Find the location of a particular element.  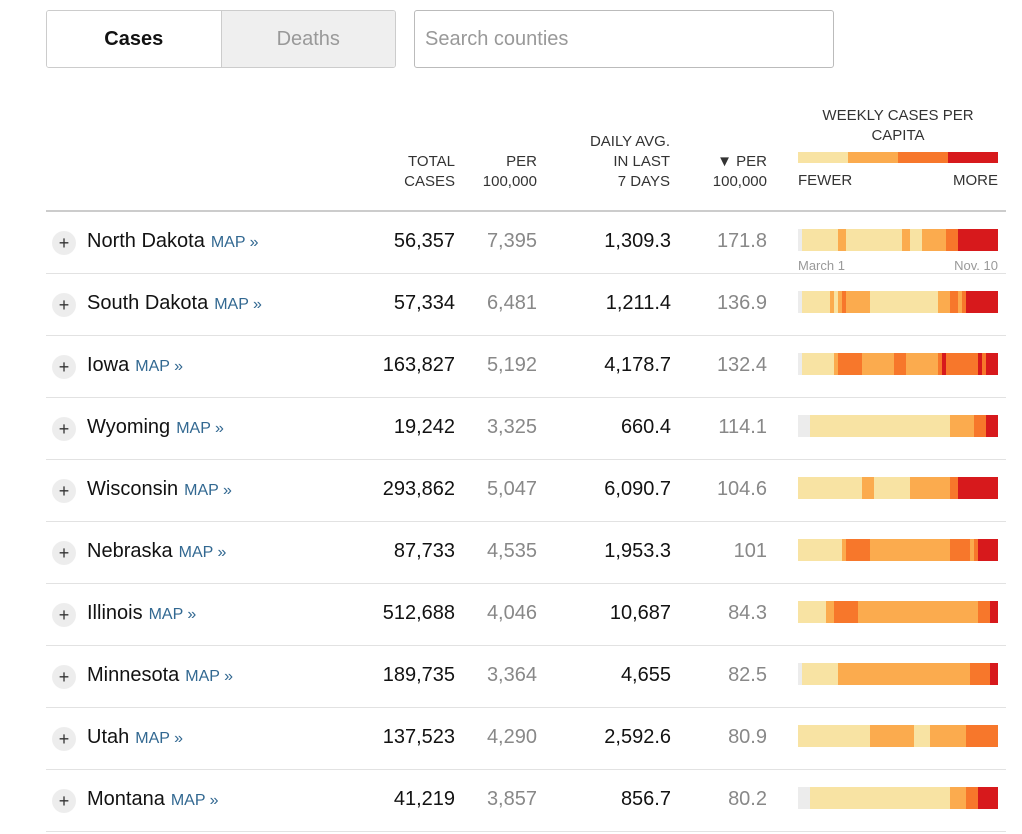

table-row: + Minnesota MAP » 189,735 3,364 4,655 82.5 is located at coordinates (526, 677).